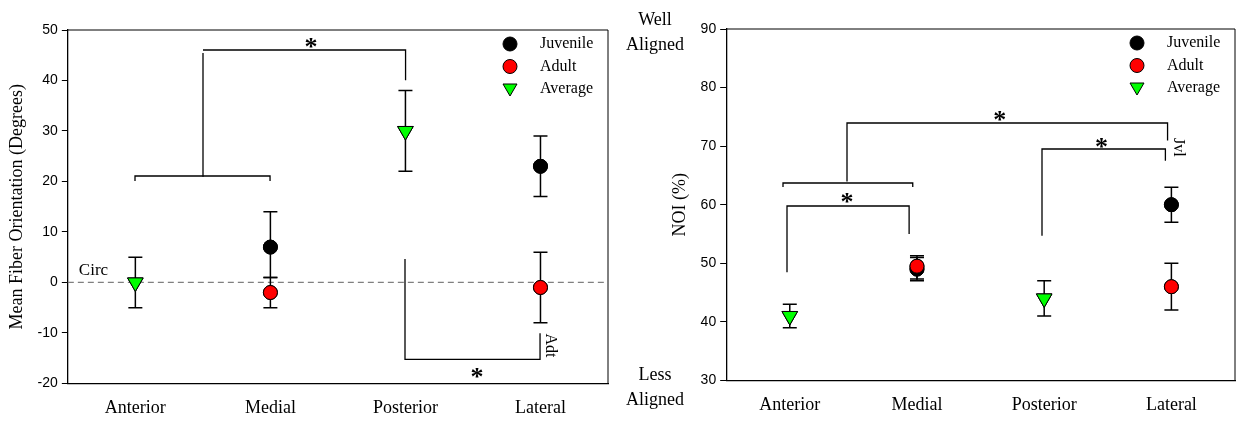 This screenshot has height=435, width=1245. What do you see at coordinates (679, 204) in the screenshot?
I see `y-axis-title: NOI (%)` at bounding box center [679, 204].